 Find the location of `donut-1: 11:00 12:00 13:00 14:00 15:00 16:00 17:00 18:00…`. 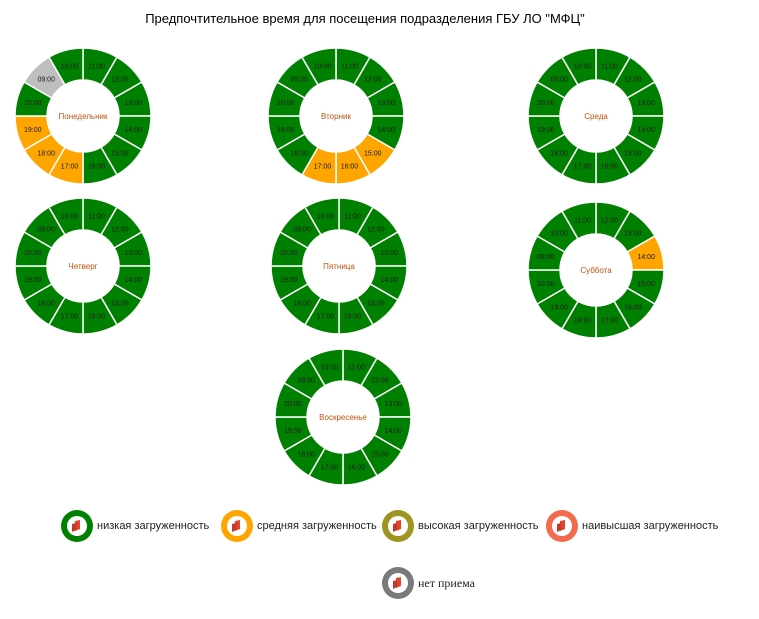

donut-1: 11:00 12:00 13:00 14:00 15:00 16:00 17:00 18:00… is located at coordinates (83, 116).